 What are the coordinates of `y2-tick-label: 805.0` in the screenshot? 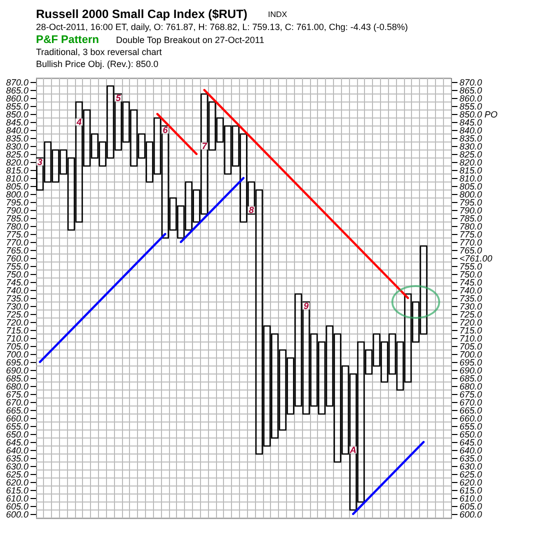 It's located at (471, 187).